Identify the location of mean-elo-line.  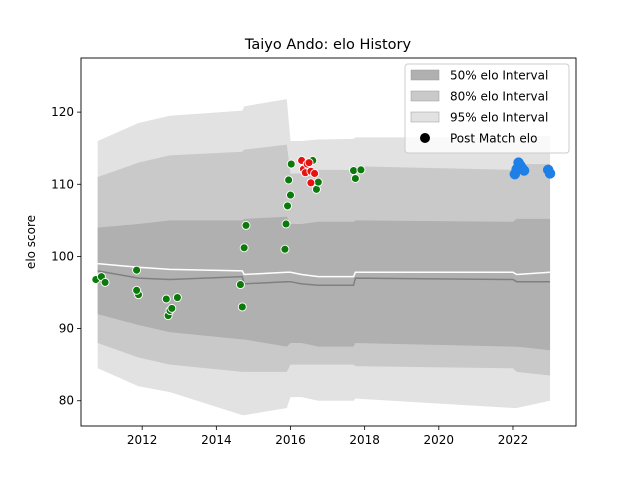
(324, 278).